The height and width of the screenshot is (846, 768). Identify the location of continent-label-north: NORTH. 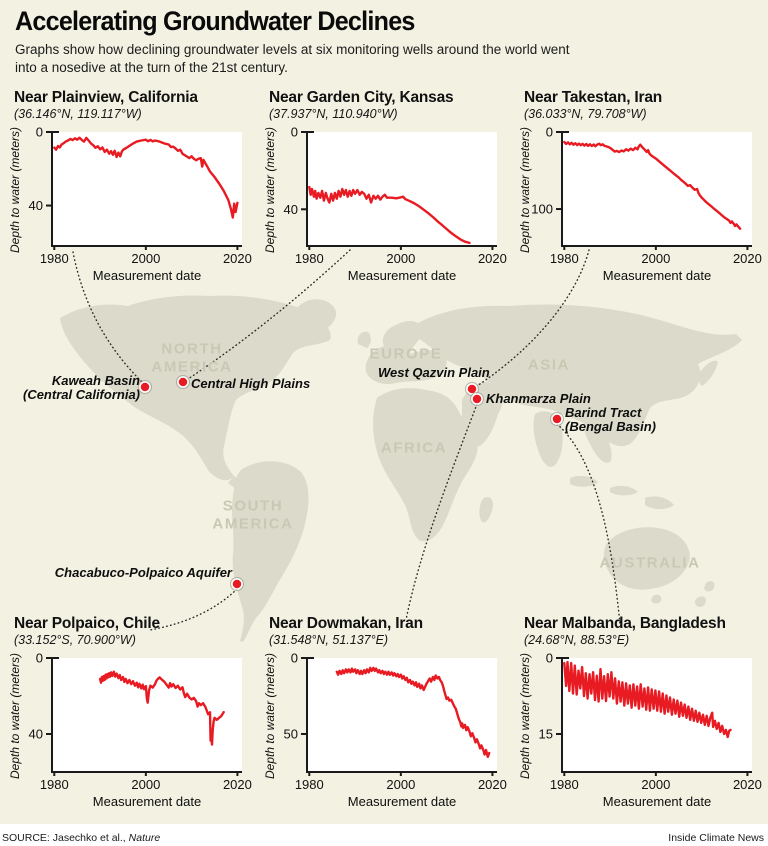
(192, 349).